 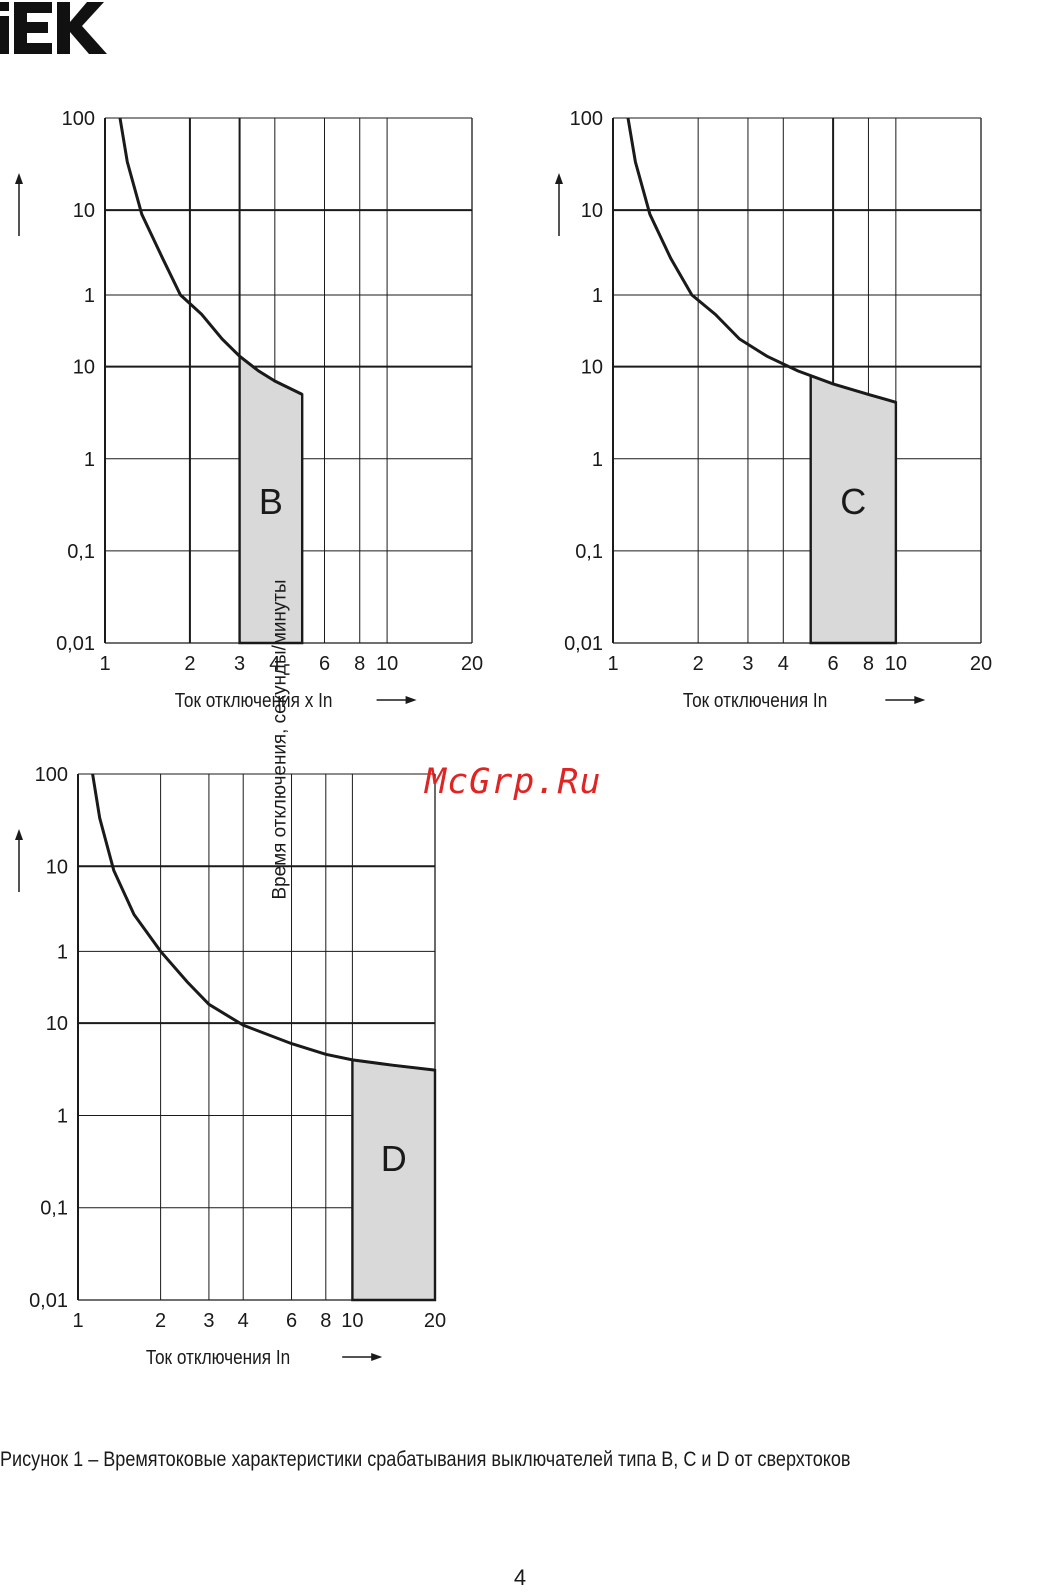 I want to click on y-axis-label: Время отключения, секунды/минуты, so click(x=279, y=740).